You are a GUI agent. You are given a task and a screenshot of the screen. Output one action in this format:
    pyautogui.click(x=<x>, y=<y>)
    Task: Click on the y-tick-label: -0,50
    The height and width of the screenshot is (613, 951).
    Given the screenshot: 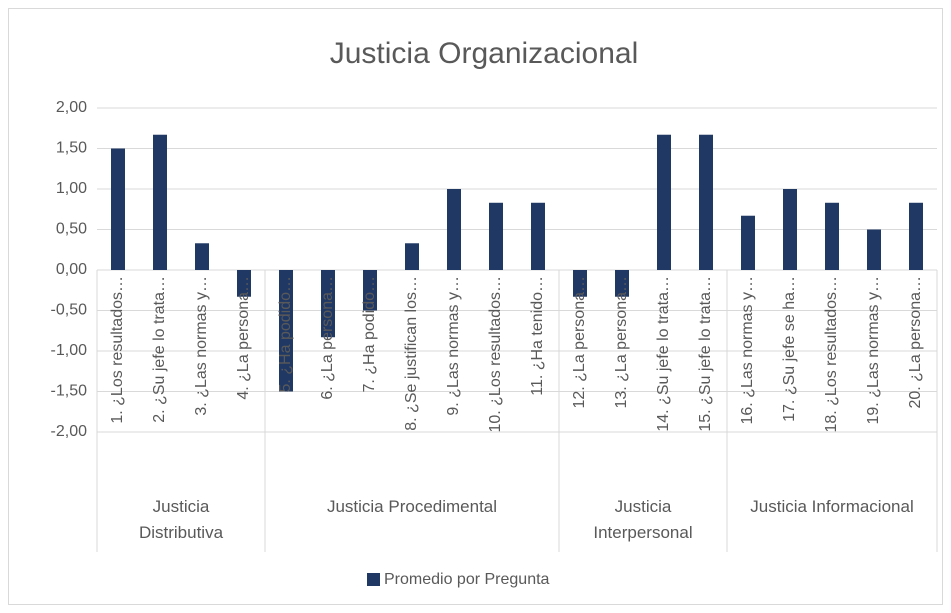 What is the action you would take?
    pyautogui.click(x=69, y=310)
    